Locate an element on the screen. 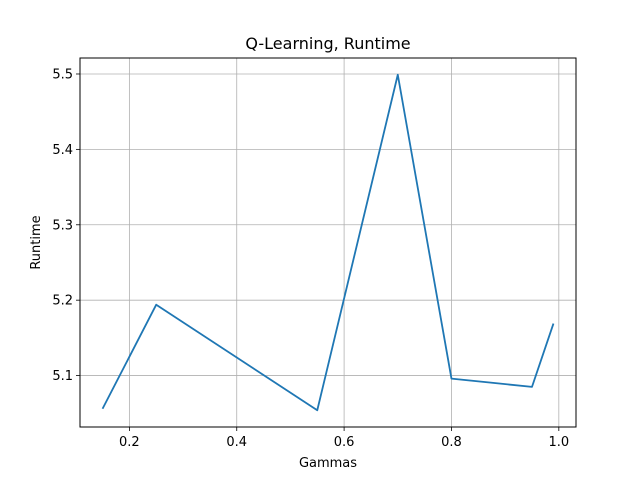  y-tick-label: 5.3 is located at coordinates (62, 225).